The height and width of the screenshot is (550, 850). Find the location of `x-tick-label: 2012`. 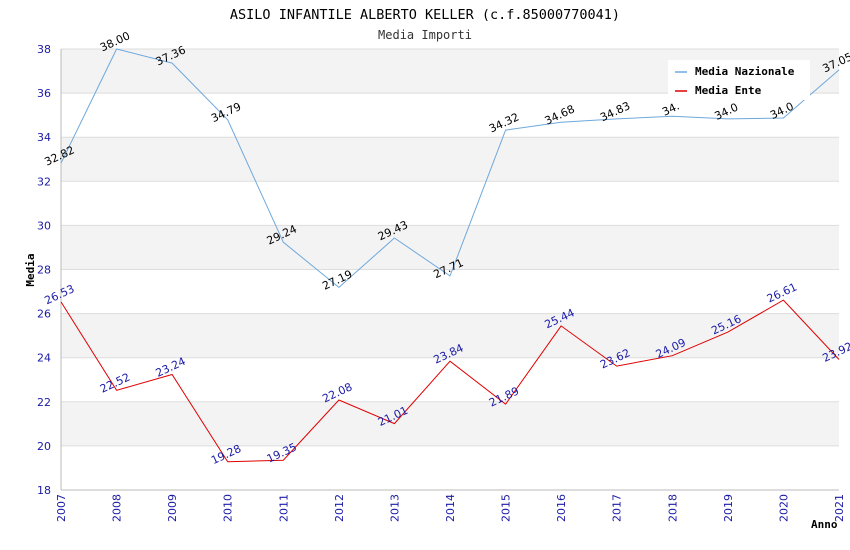

x-tick-label: 2012 is located at coordinates (339, 508).